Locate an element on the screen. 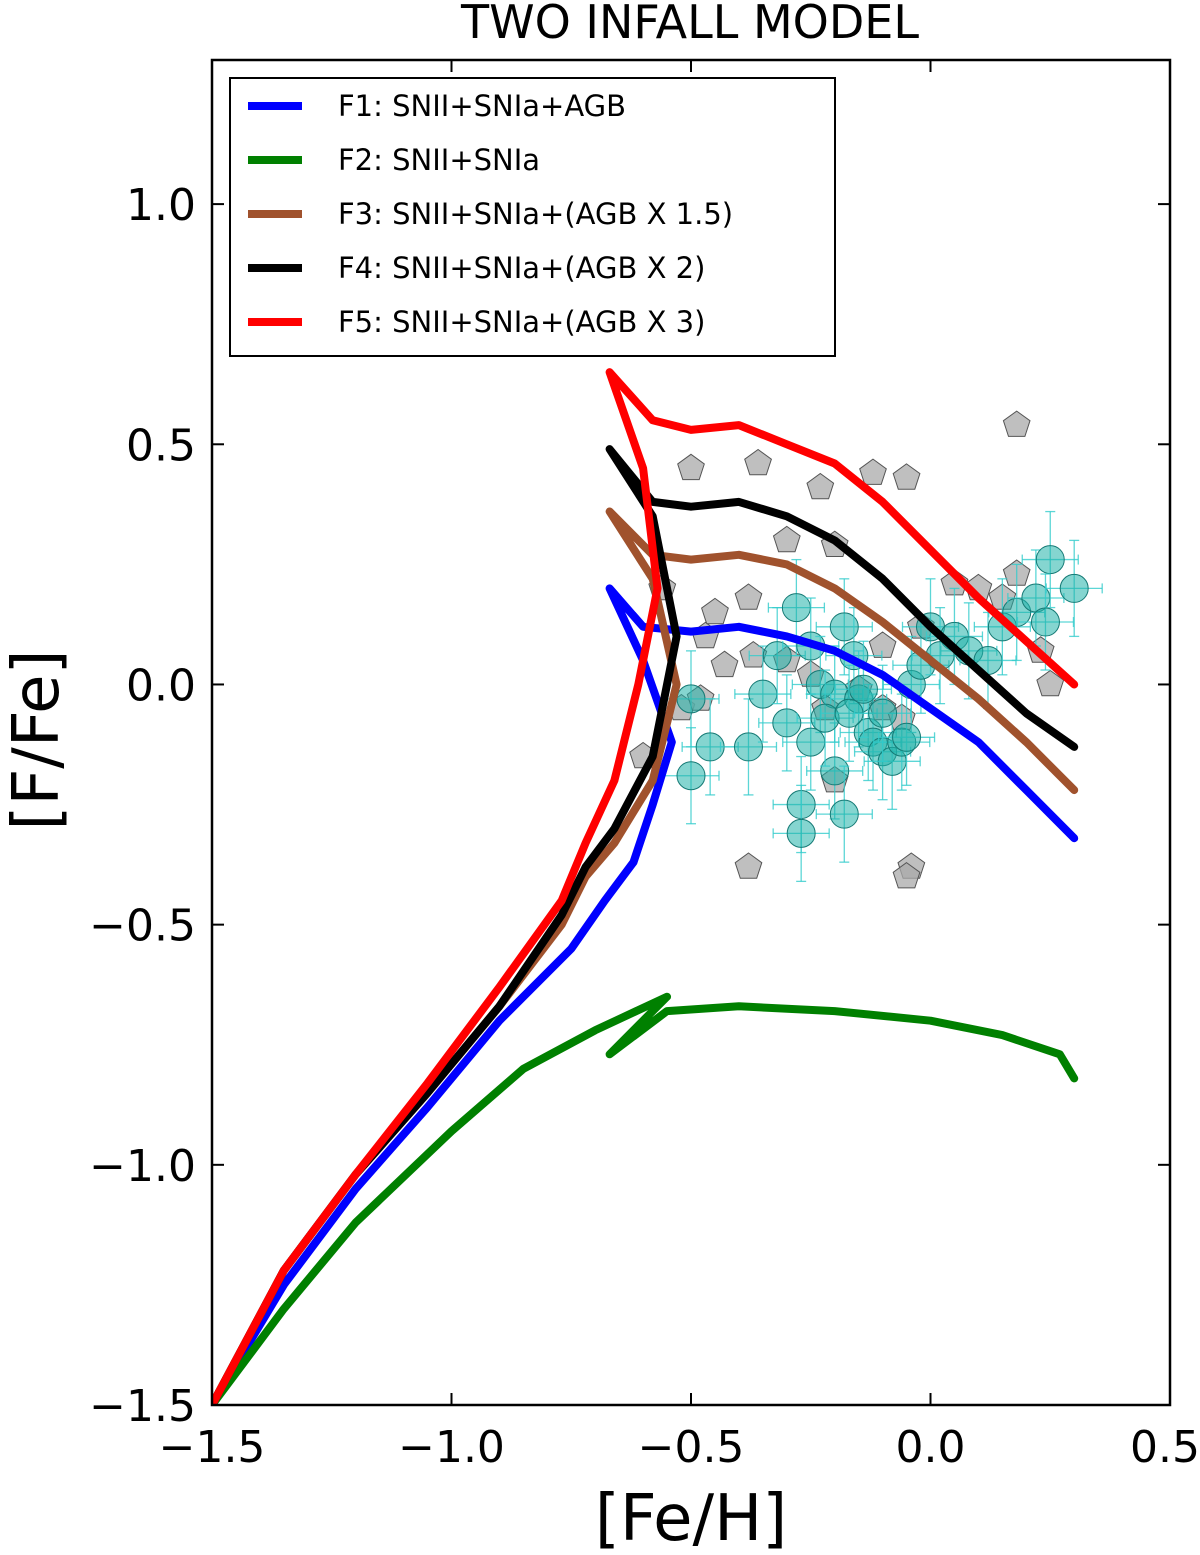 The image size is (1200, 1555). y-axis-title: [F/Fe] is located at coordinates (37, 740).